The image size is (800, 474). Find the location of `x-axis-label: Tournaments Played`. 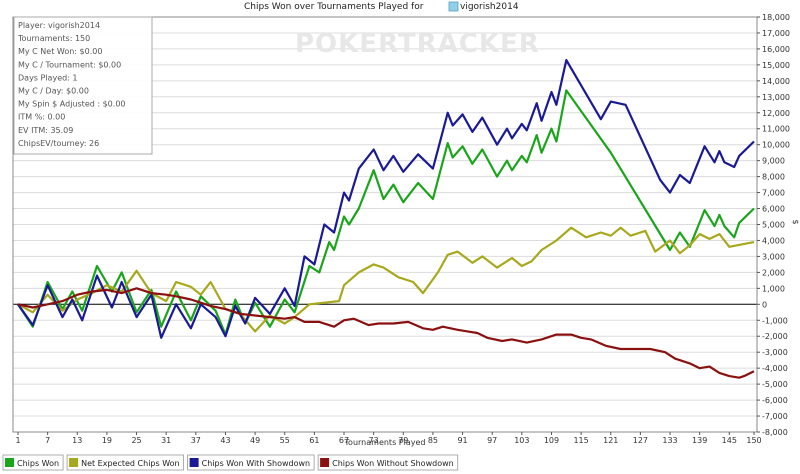

x-axis-label: Tournaments Played is located at coordinates (385, 442).